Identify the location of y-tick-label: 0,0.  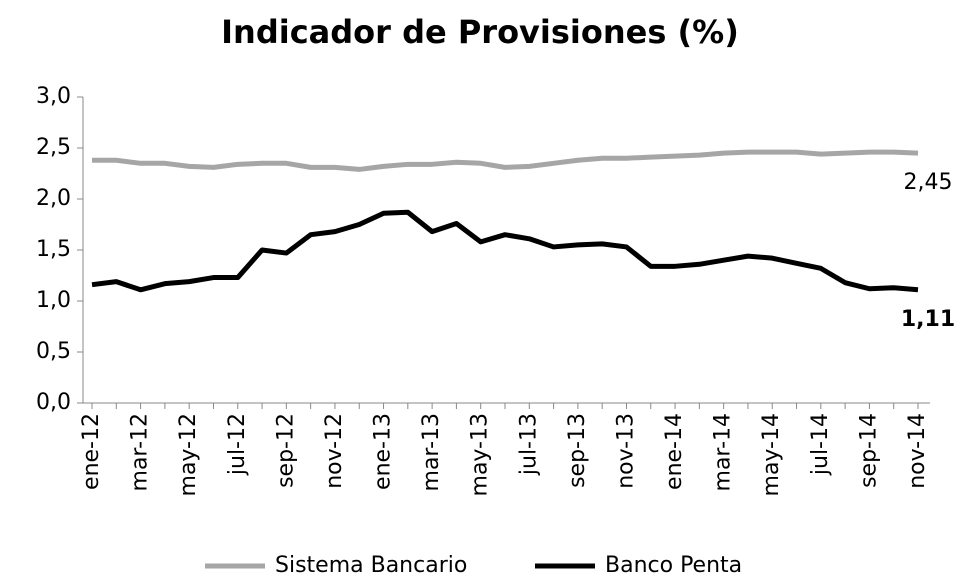
(53, 402).